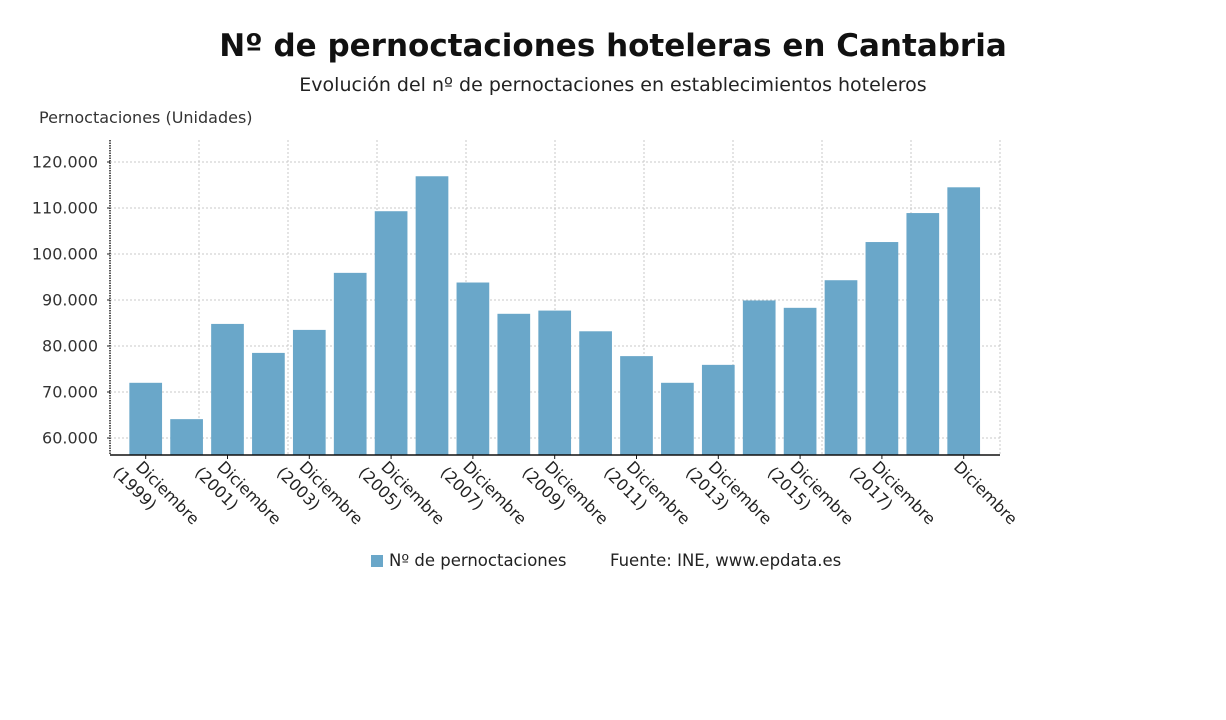  I want to click on y-tick-label: 80.000, so click(70, 346).